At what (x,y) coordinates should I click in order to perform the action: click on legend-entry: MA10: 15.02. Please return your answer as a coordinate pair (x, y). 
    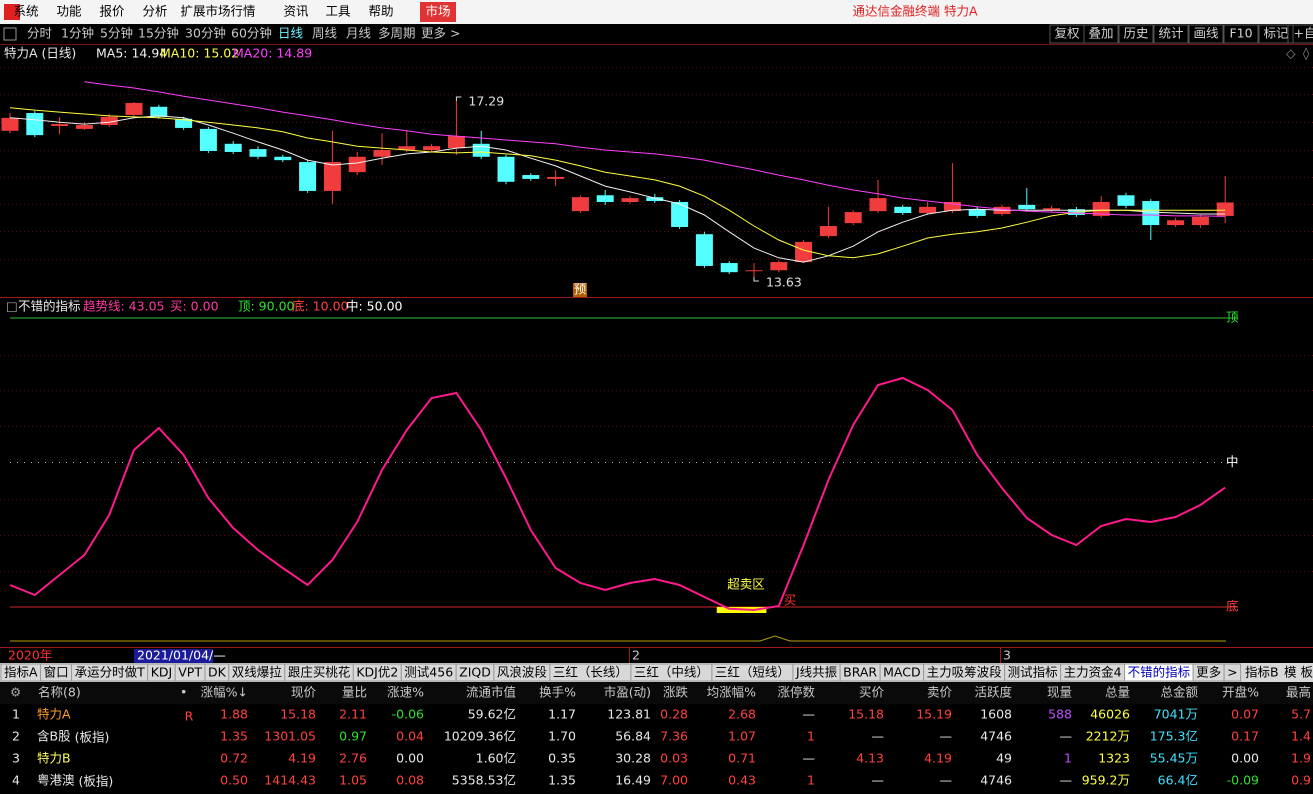
    Looking at the image, I should click on (199, 53).